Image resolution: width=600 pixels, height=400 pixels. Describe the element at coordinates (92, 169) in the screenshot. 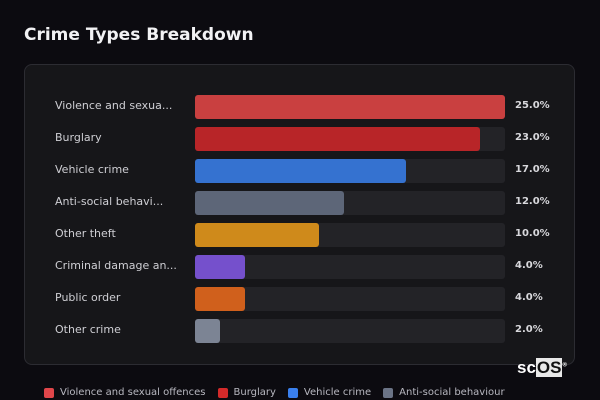

I see `category-label: Vehicle crime` at that location.